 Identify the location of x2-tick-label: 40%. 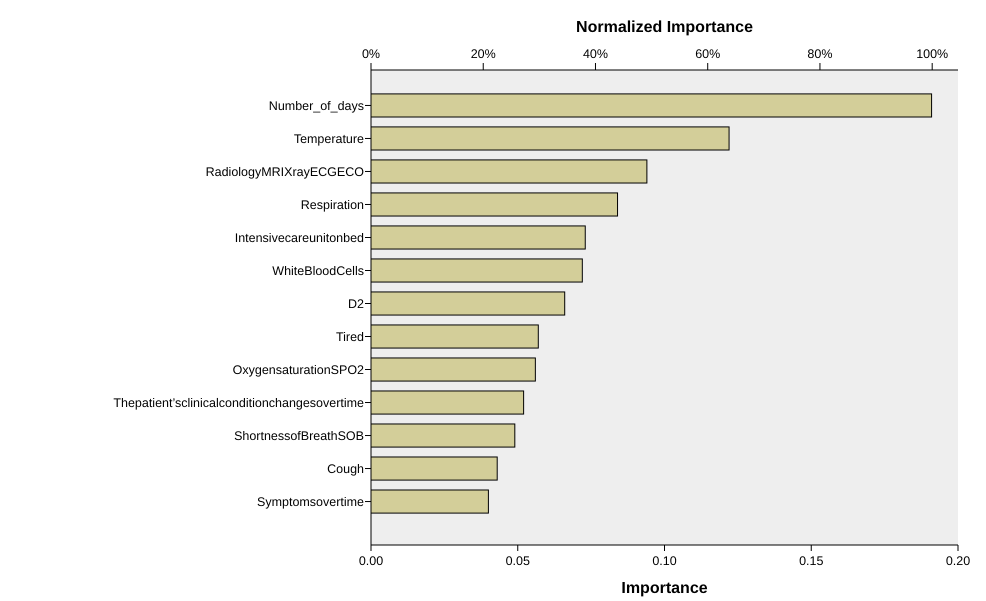
(595, 54).